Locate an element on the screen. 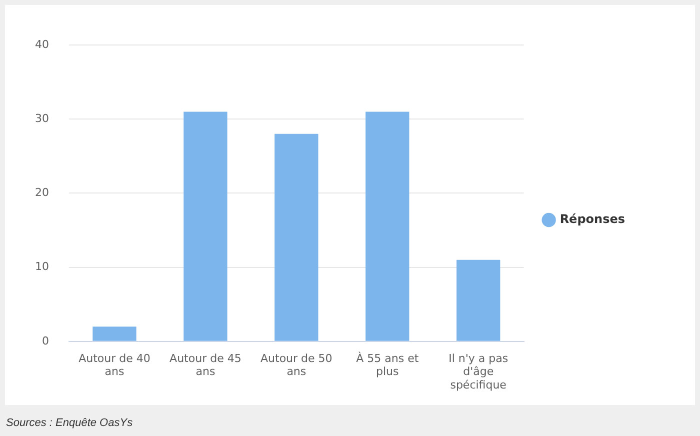 The width and height of the screenshot is (700, 436). y-tick-label: 30 is located at coordinates (41, 118).